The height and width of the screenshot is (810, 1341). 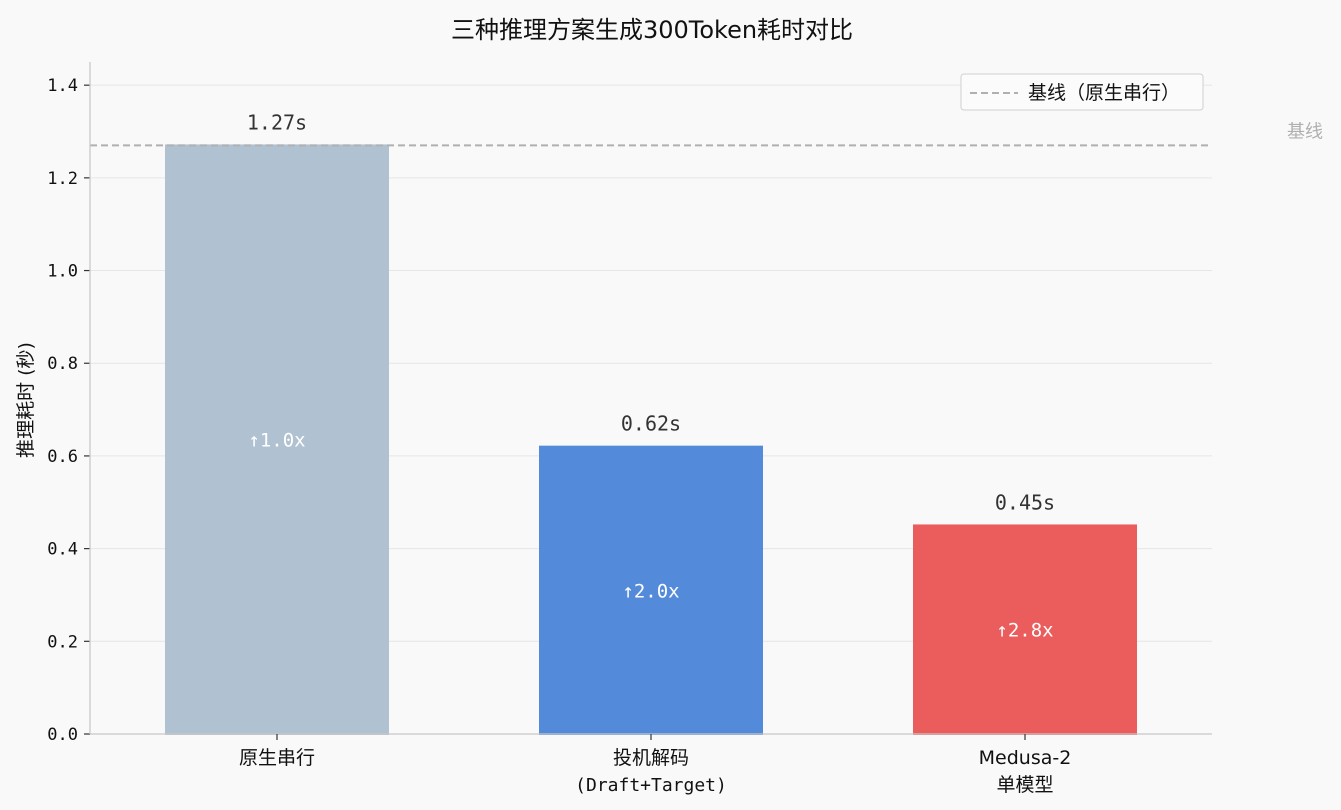 I want to click on speedup-label: ↑2.8x, so click(x=1024, y=631).